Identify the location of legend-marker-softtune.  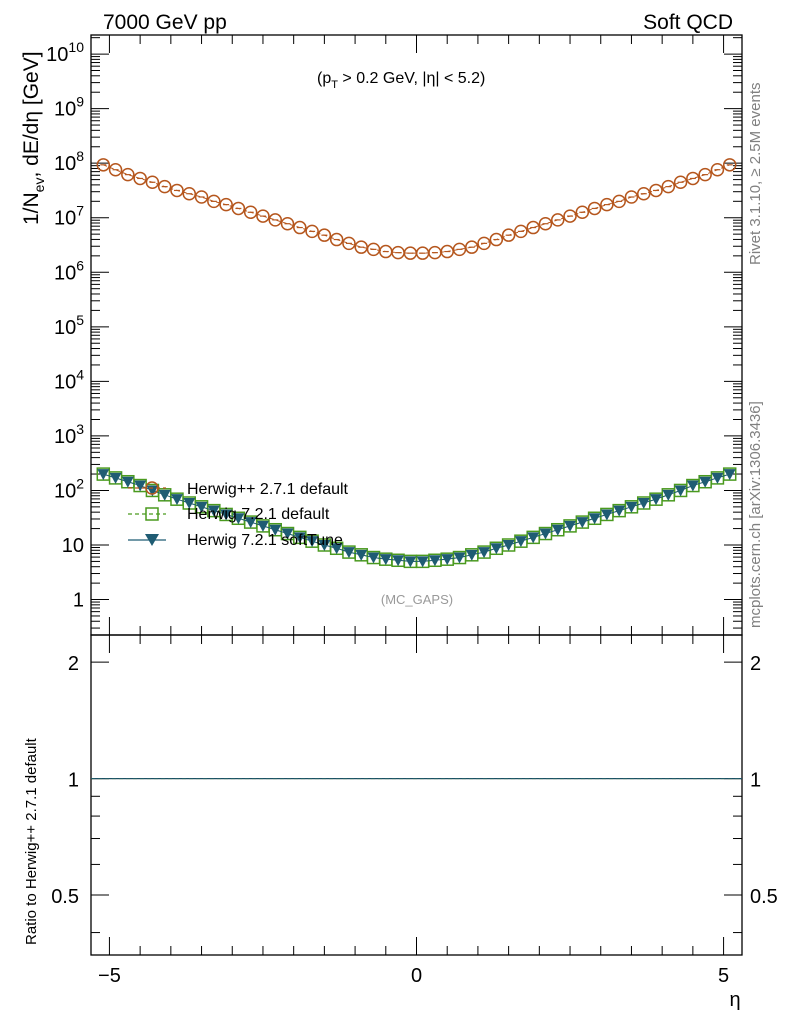
(152, 540).